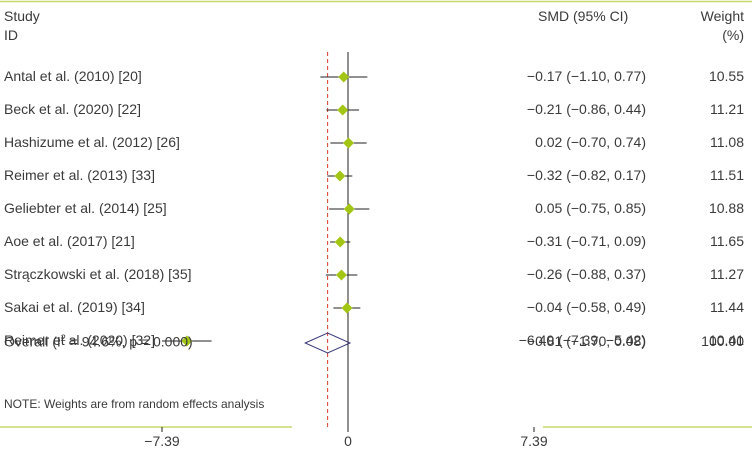  What do you see at coordinates (69, 241) in the screenshot?
I see `study-label: Aoe et al. (2017) [21]` at bounding box center [69, 241].